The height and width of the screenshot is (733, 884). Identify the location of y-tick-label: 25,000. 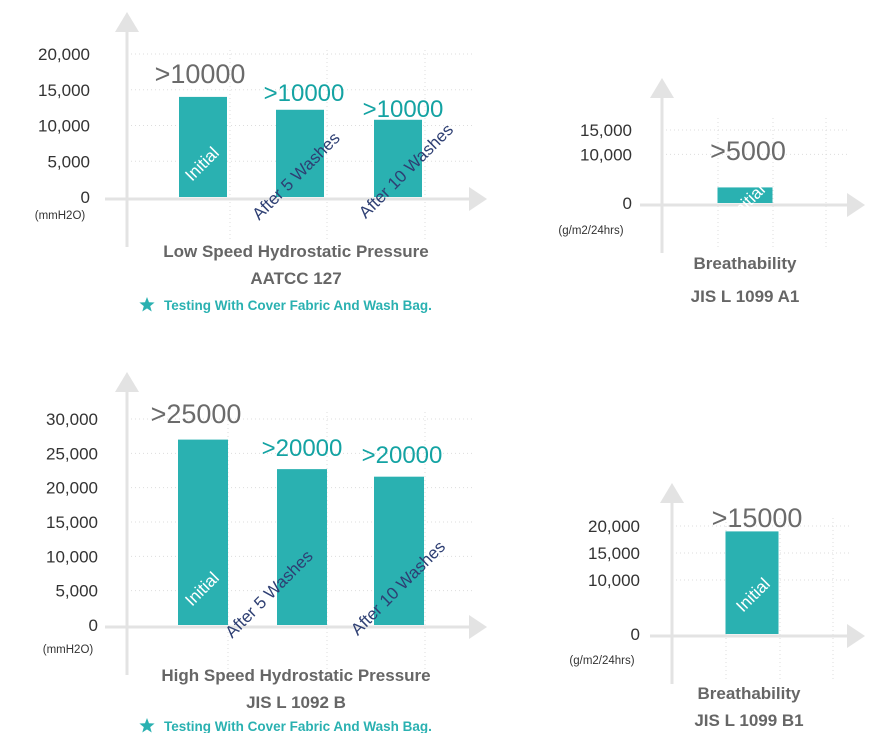
(72, 453).